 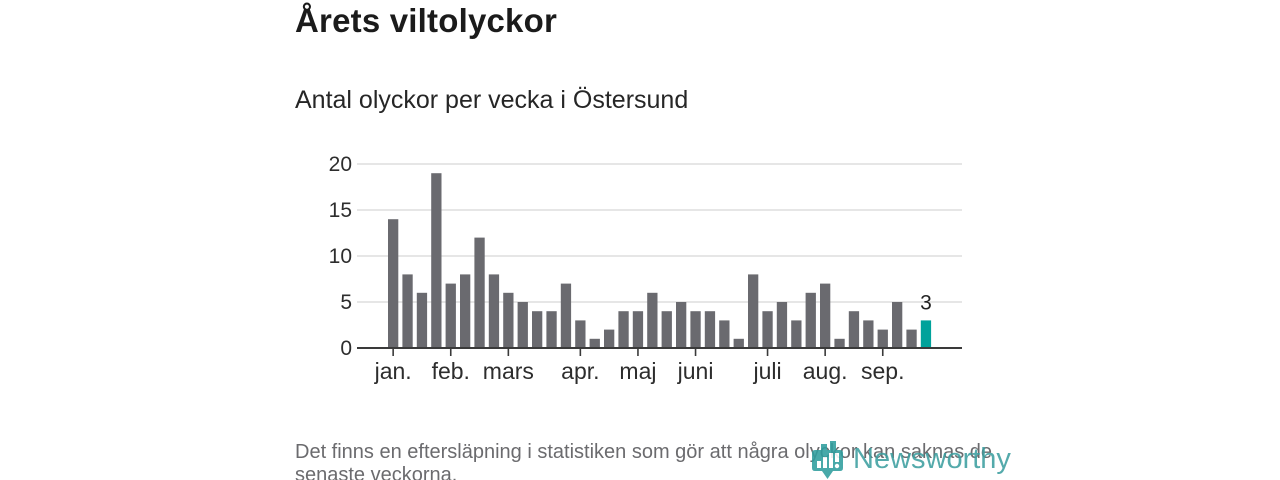 What do you see at coordinates (393, 371) in the screenshot?
I see `month-label: jan.` at bounding box center [393, 371].